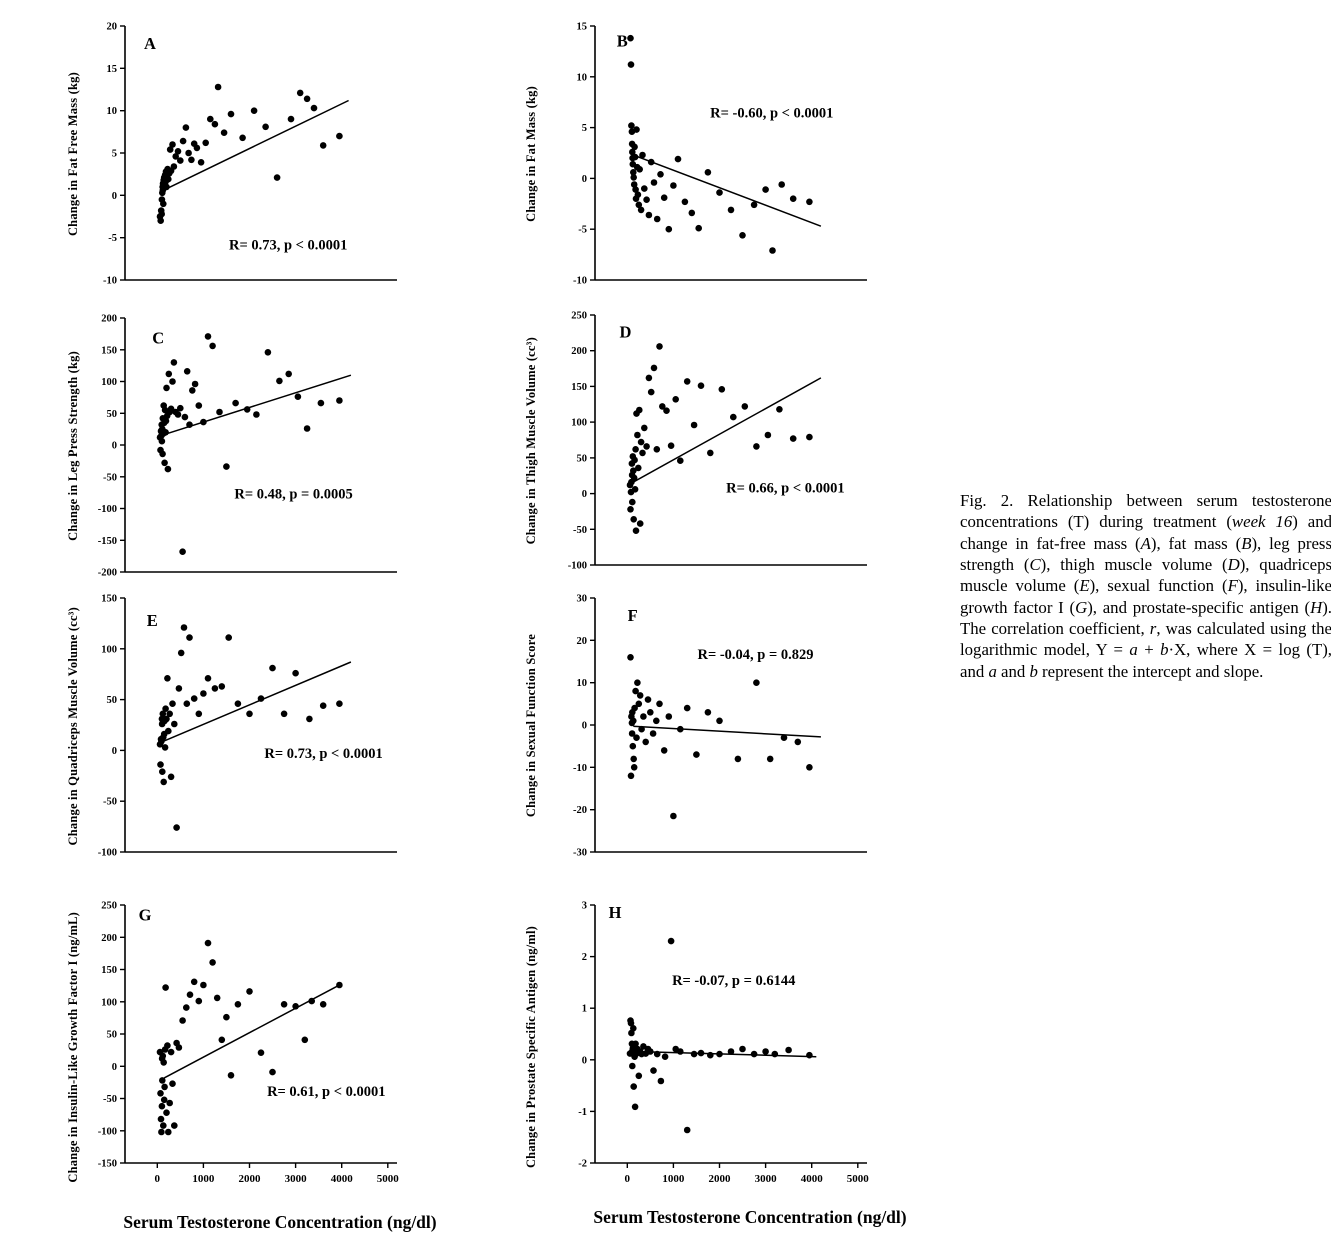  What do you see at coordinates (1199, 607) in the screenshot?
I see `caption-segment: ), and prostate-specific antigen (` at bounding box center [1199, 607].